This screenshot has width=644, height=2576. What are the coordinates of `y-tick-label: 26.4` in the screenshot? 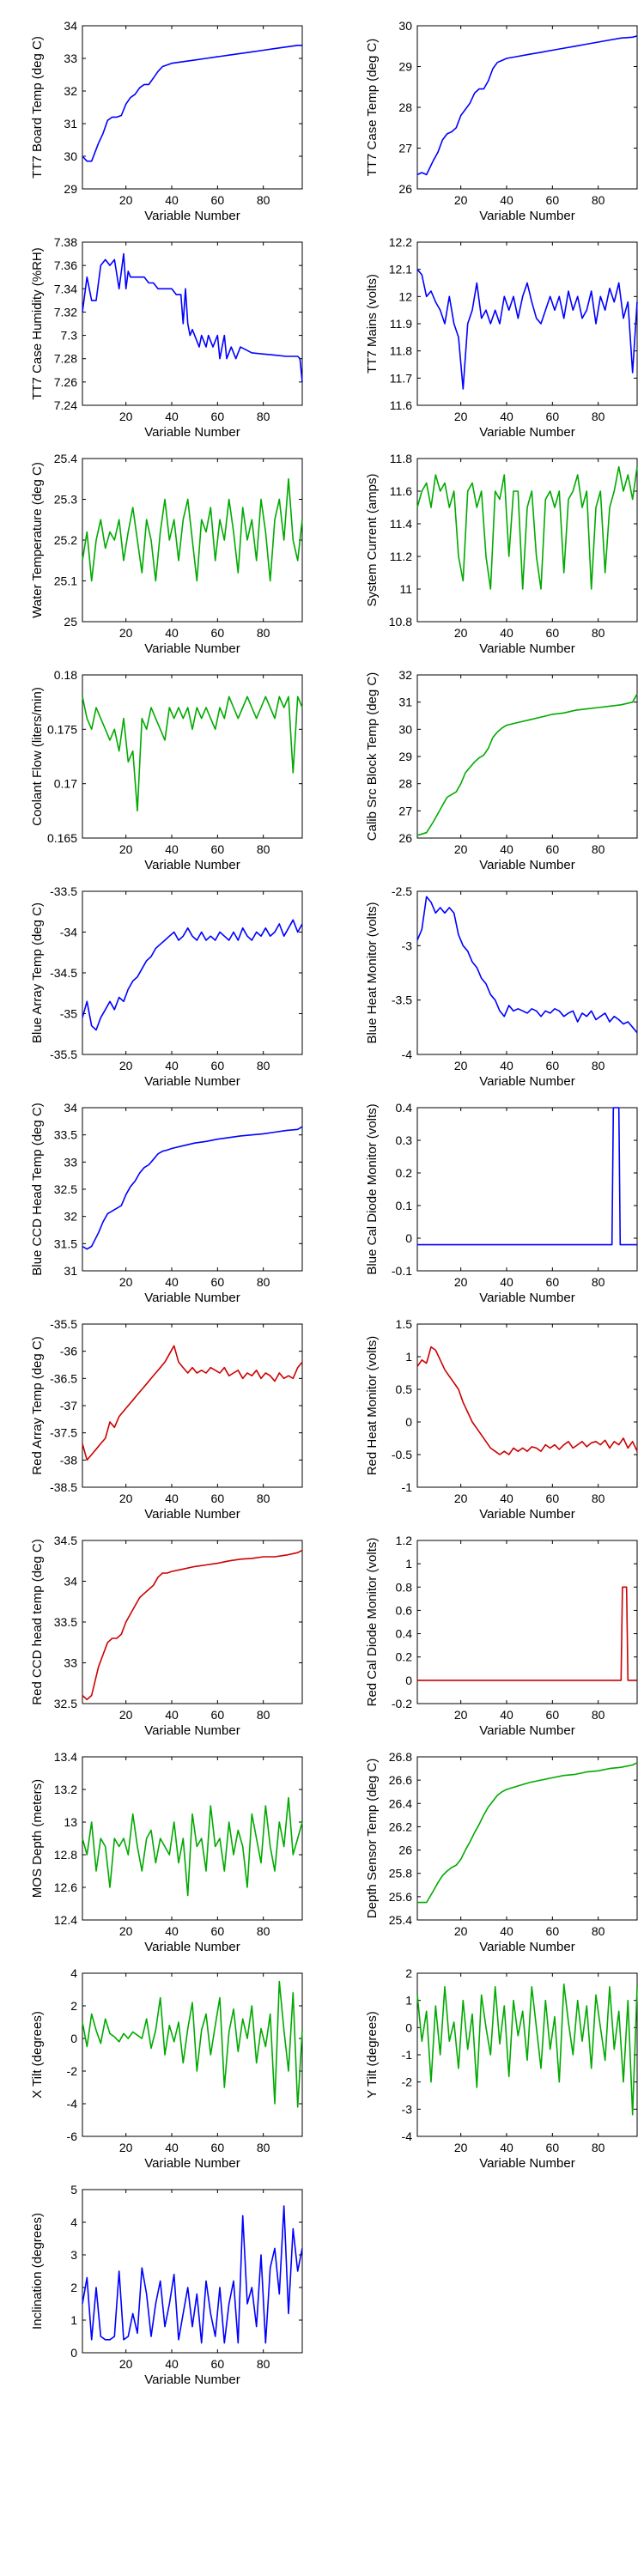 It's located at (400, 1803).